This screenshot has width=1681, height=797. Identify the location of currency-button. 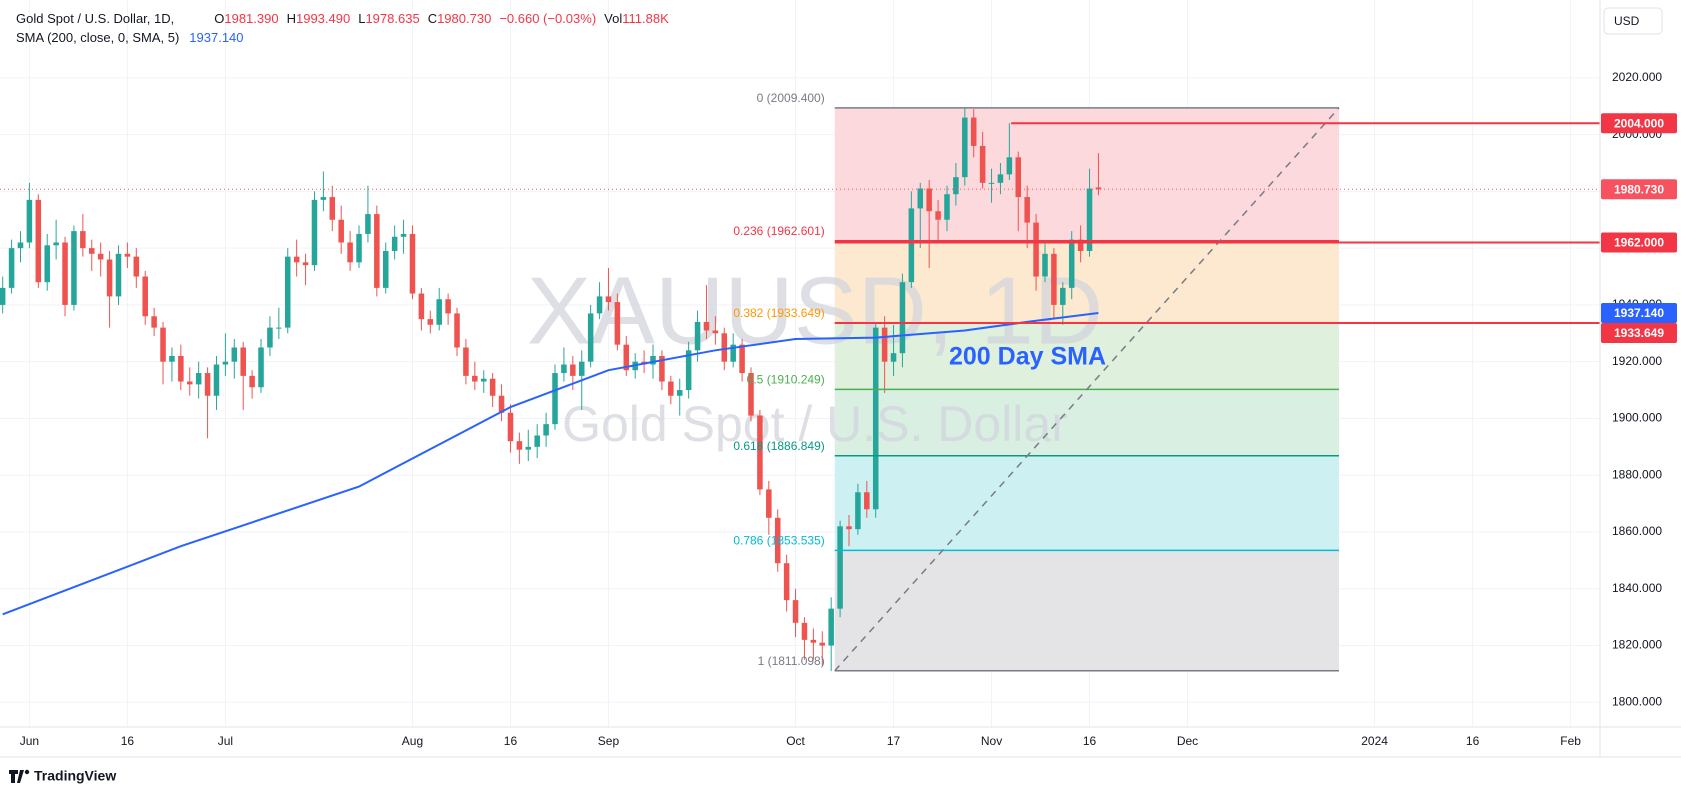
(1633, 21).